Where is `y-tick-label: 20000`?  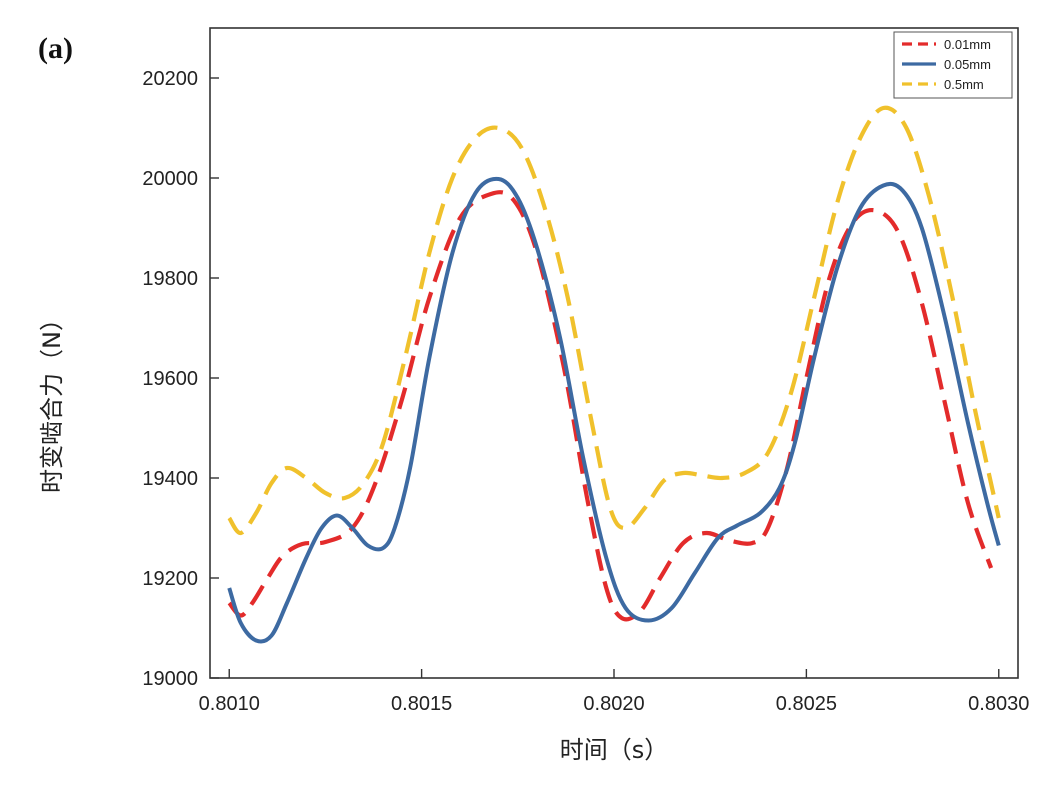
y-tick-label: 20000 is located at coordinates (170, 179).